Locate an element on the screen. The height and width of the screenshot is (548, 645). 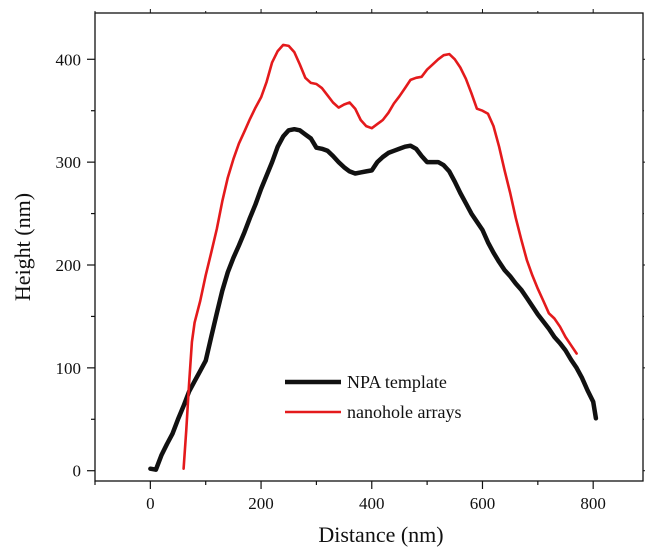
x-axis-title: Distance (nm) is located at coordinates (380, 534).